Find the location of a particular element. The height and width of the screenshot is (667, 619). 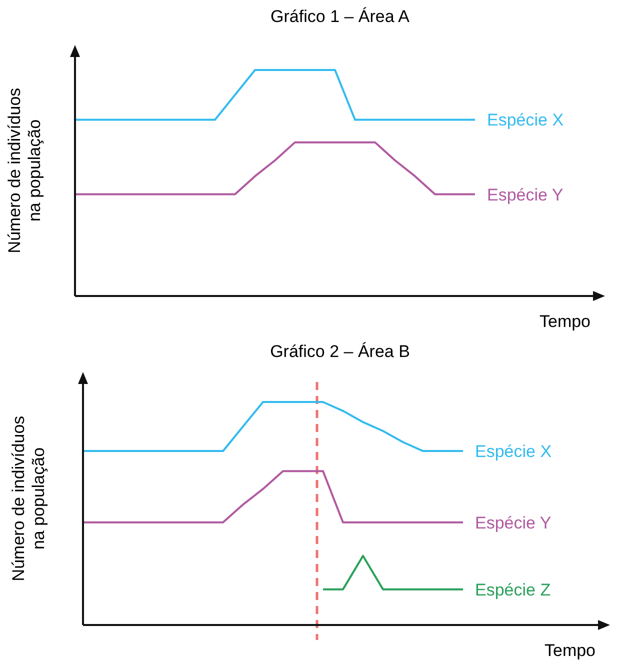

chart-title: Gráfico 1 – Área A is located at coordinates (340, 16).